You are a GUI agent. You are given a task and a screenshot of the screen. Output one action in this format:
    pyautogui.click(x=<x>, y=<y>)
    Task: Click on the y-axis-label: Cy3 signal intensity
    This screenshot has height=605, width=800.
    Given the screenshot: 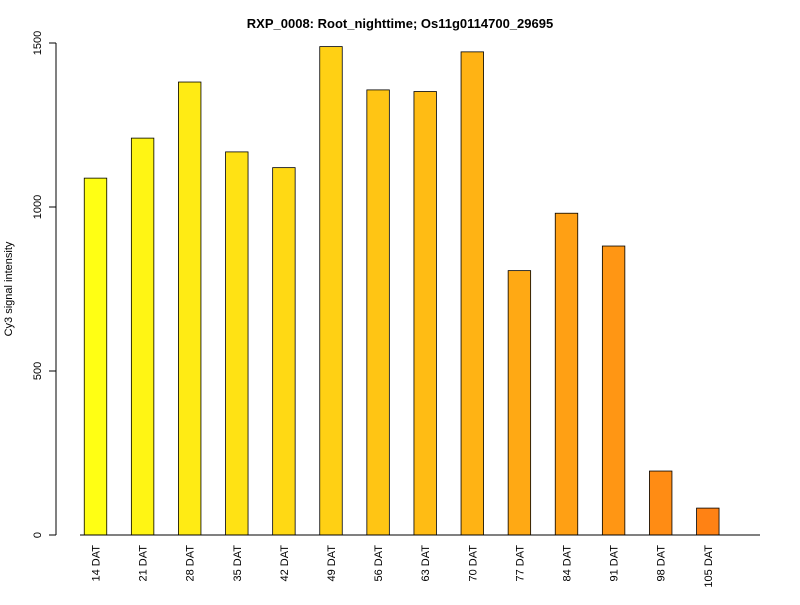 What is the action you would take?
    pyautogui.click(x=9, y=288)
    